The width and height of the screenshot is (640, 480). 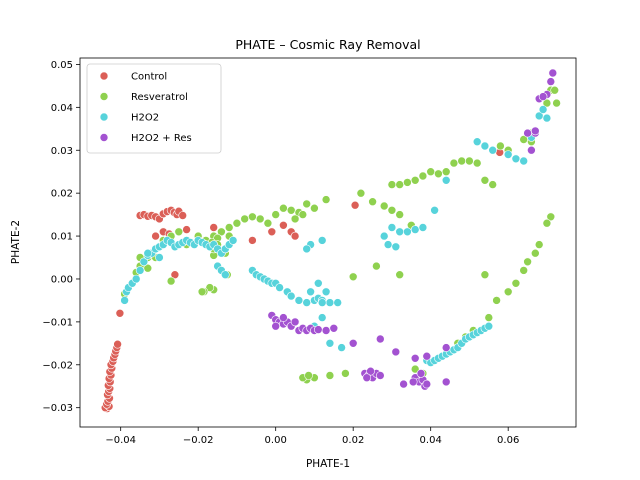 What do you see at coordinates (16, 242) in the screenshot?
I see `y-axis-label: PHATE-2` at bounding box center [16, 242].